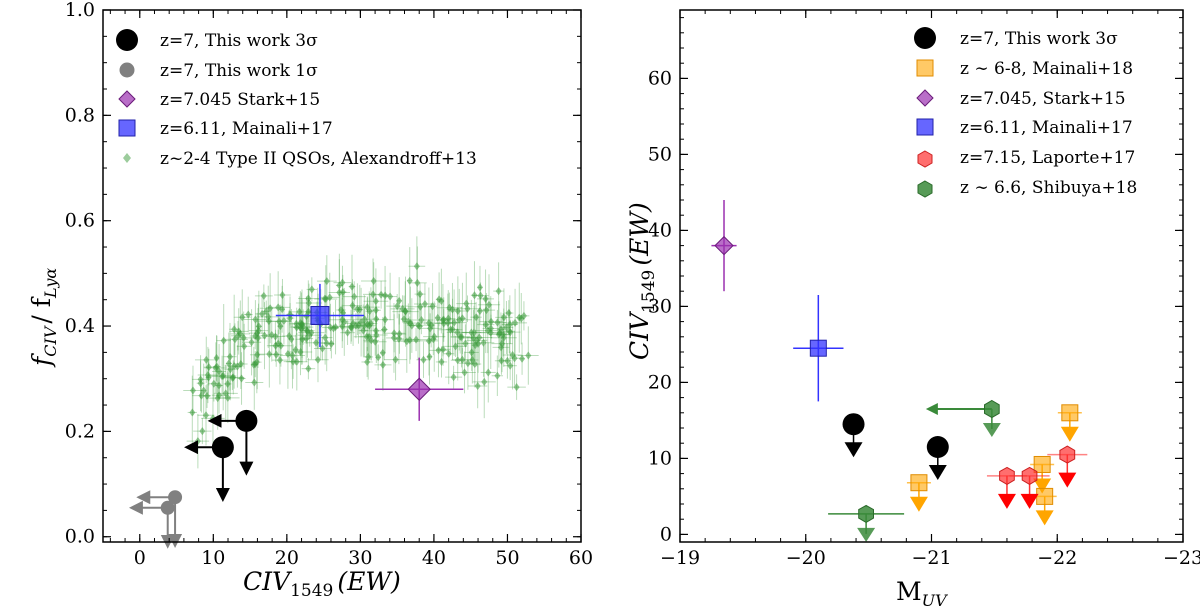  What do you see at coordinates (127, 70) in the screenshot?
I see `legend-marker-gray-circle` at bounding box center [127, 70].